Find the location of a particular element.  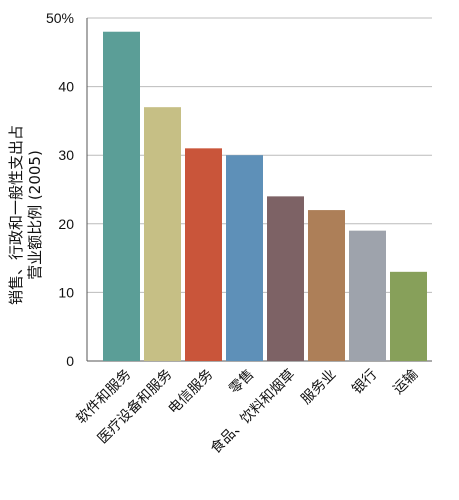

x-tick-label: 电信服务 is located at coordinates (190, 392).